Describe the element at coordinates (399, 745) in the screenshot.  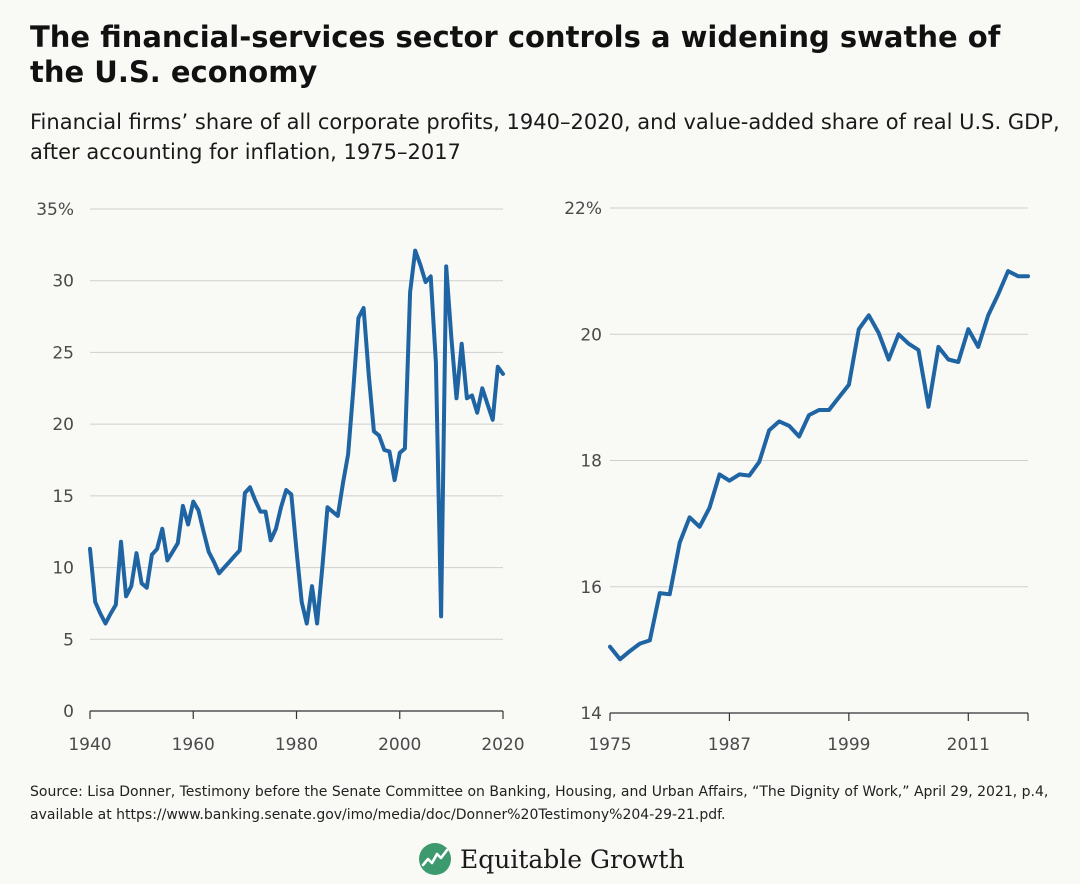
I see `x-tick-label: 2000` at that location.